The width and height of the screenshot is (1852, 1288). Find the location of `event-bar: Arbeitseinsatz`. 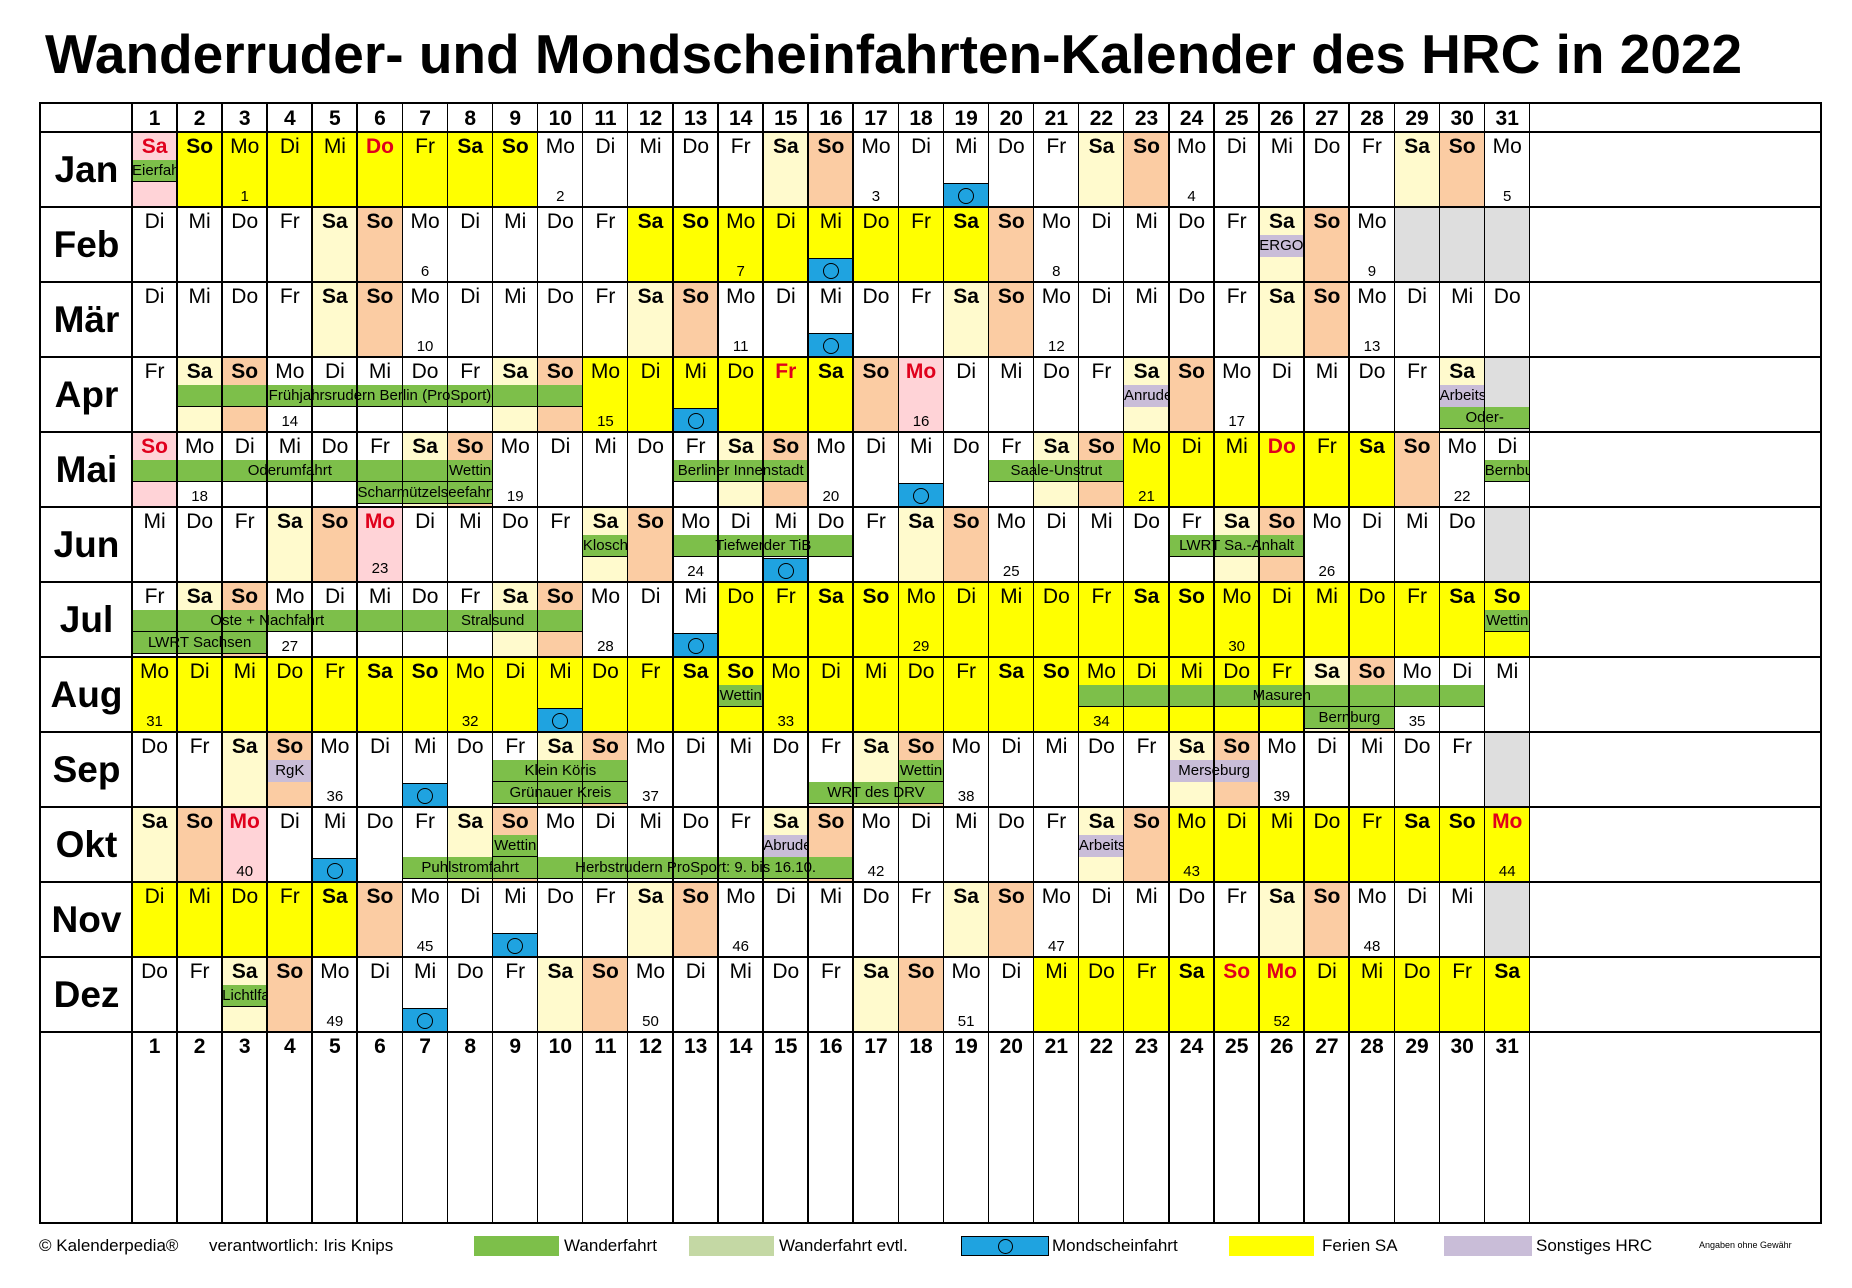

event-bar: Arbeitseinsatz is located at coordinates (1462, 396).